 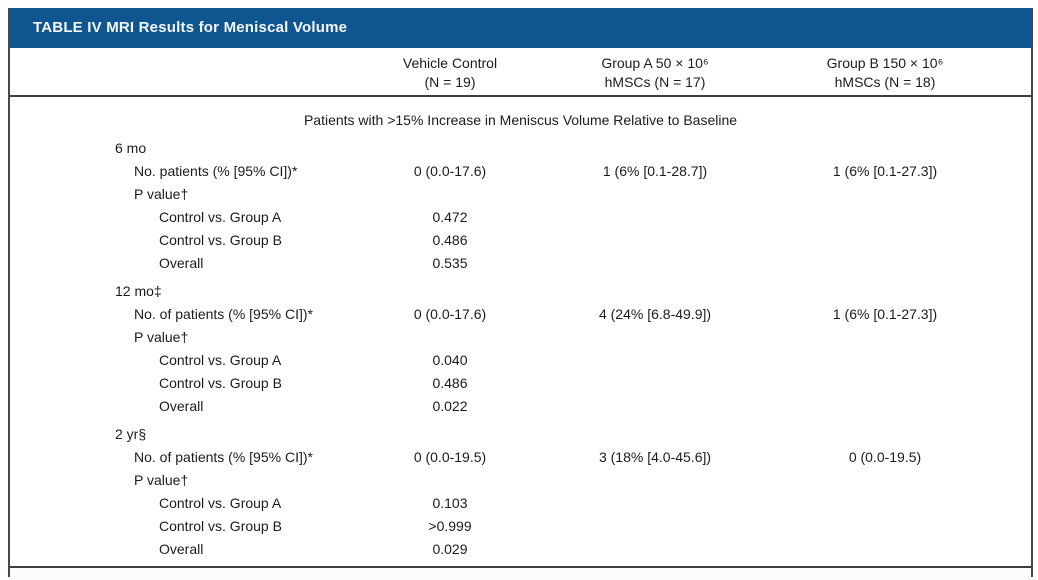 What do you see at coordinates (131, 434) in the screenshot?
I see `row-label: 2 yr§` at bounding box center [131, 434].